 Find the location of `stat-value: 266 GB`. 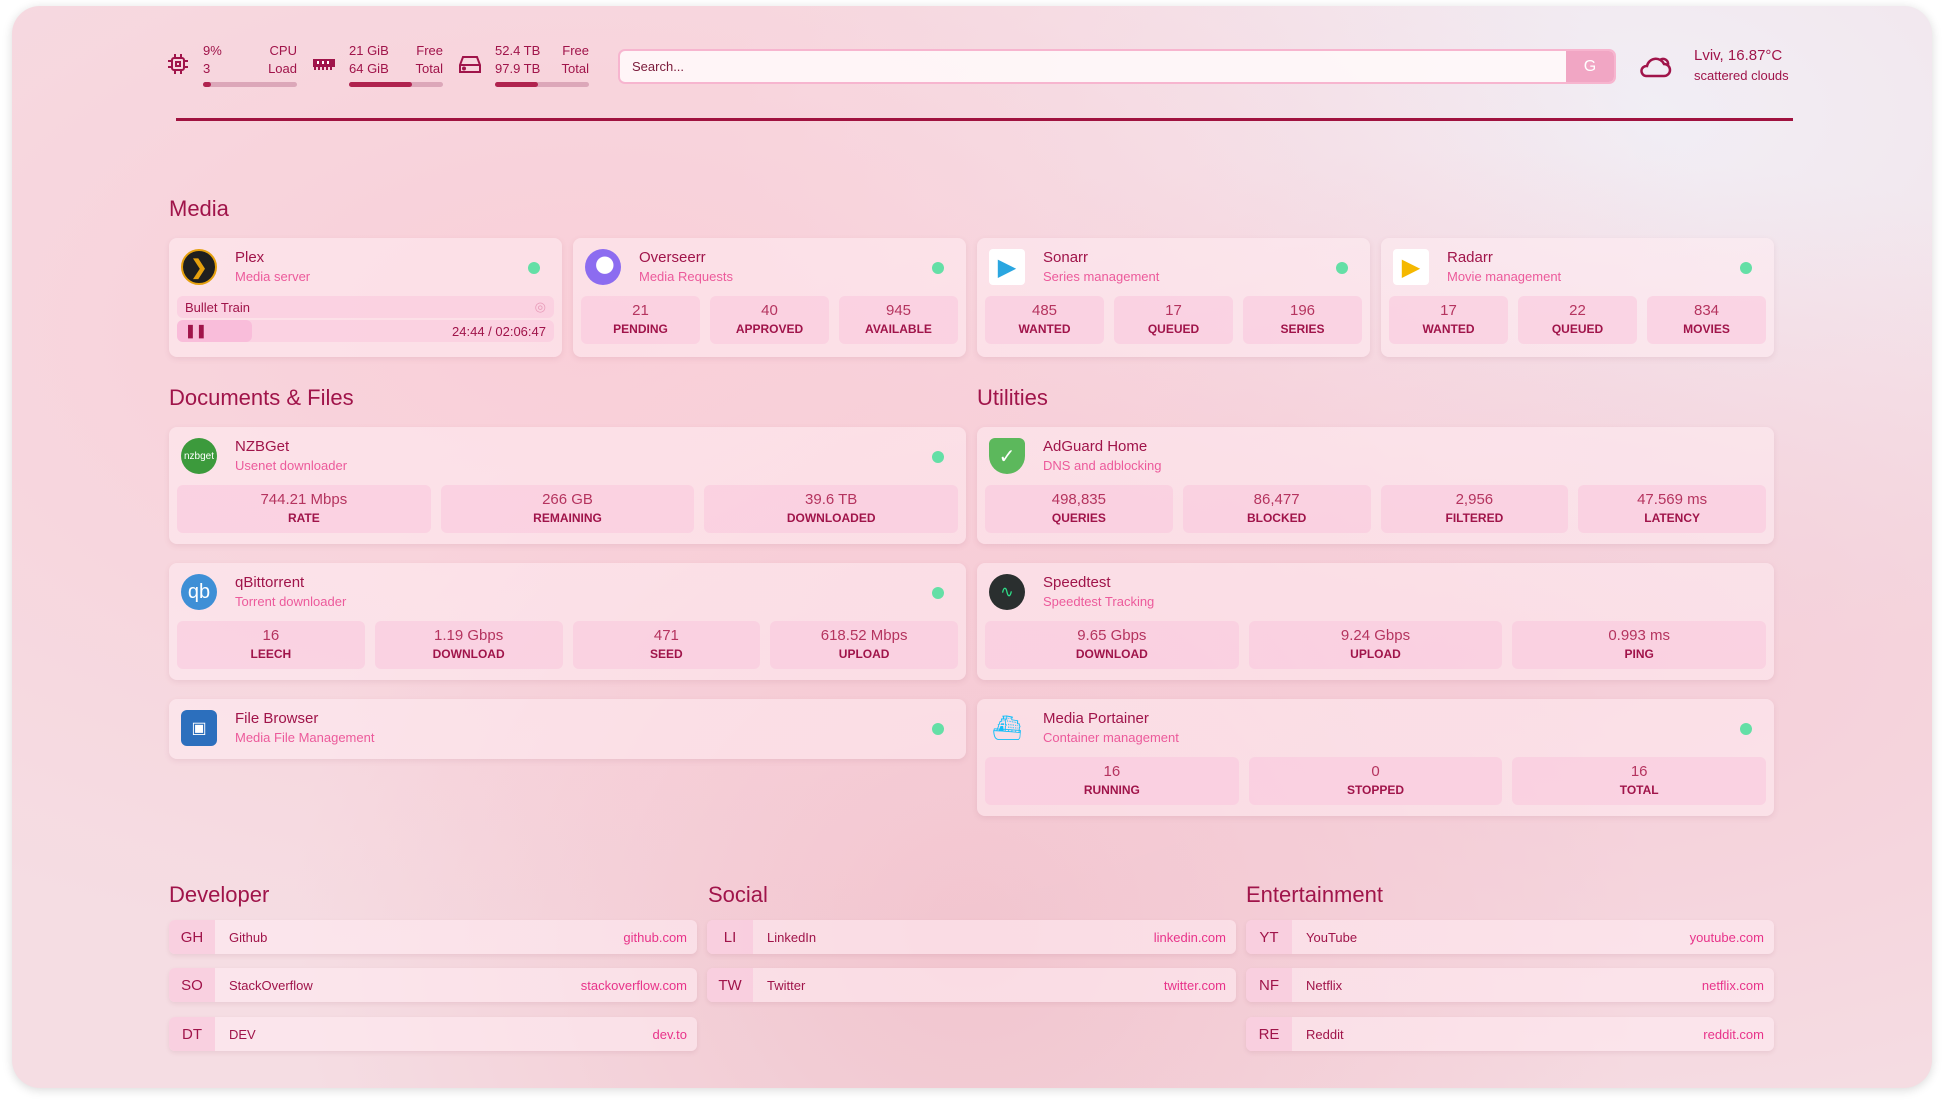

stat-value: 266 GB is located at coordinates (567, 499).